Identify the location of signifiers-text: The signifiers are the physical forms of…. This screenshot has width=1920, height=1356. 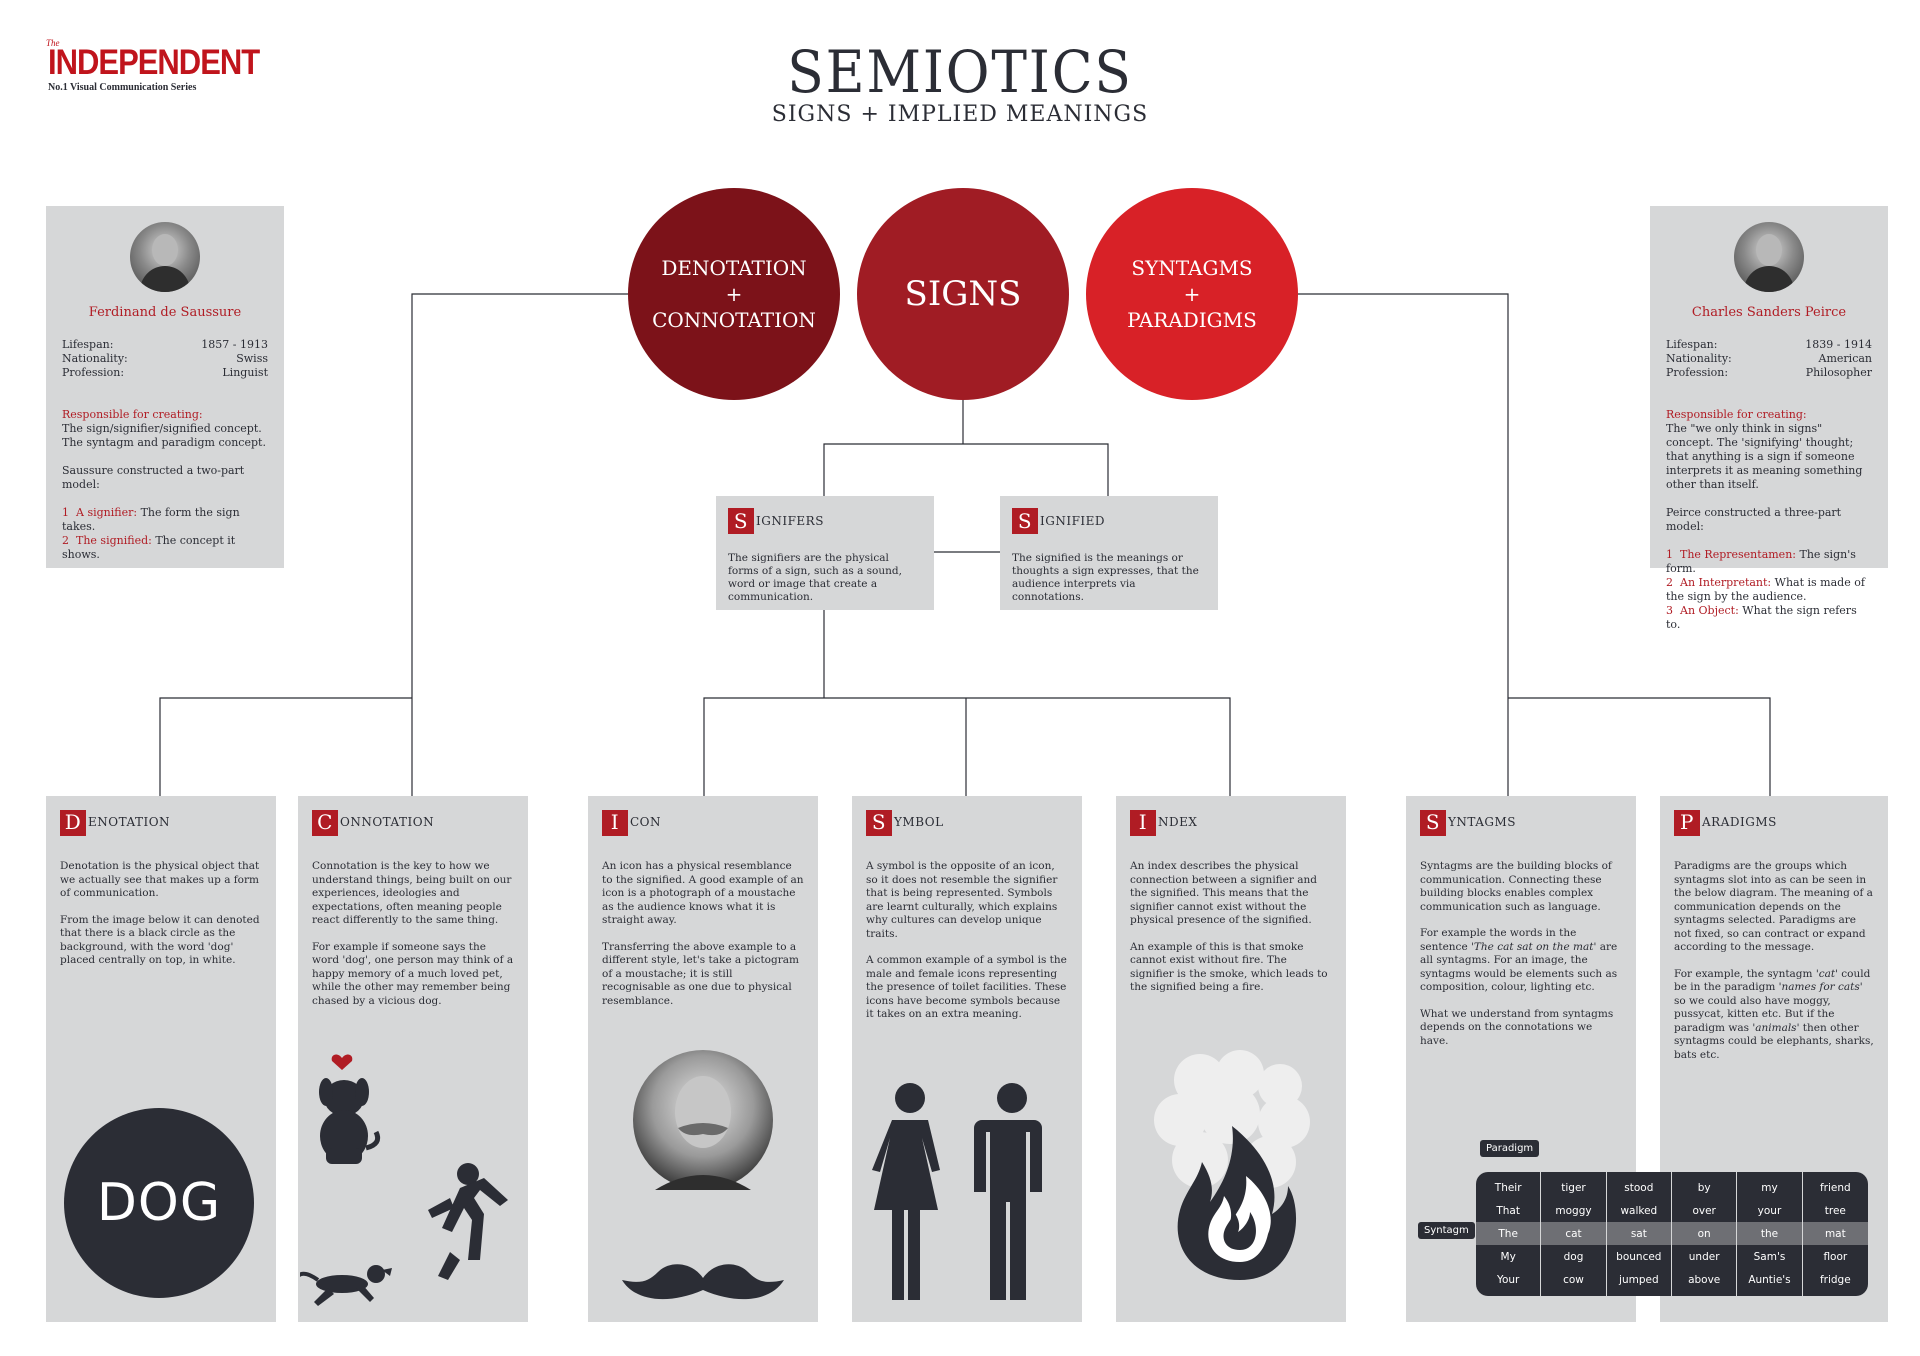
(815, 577).